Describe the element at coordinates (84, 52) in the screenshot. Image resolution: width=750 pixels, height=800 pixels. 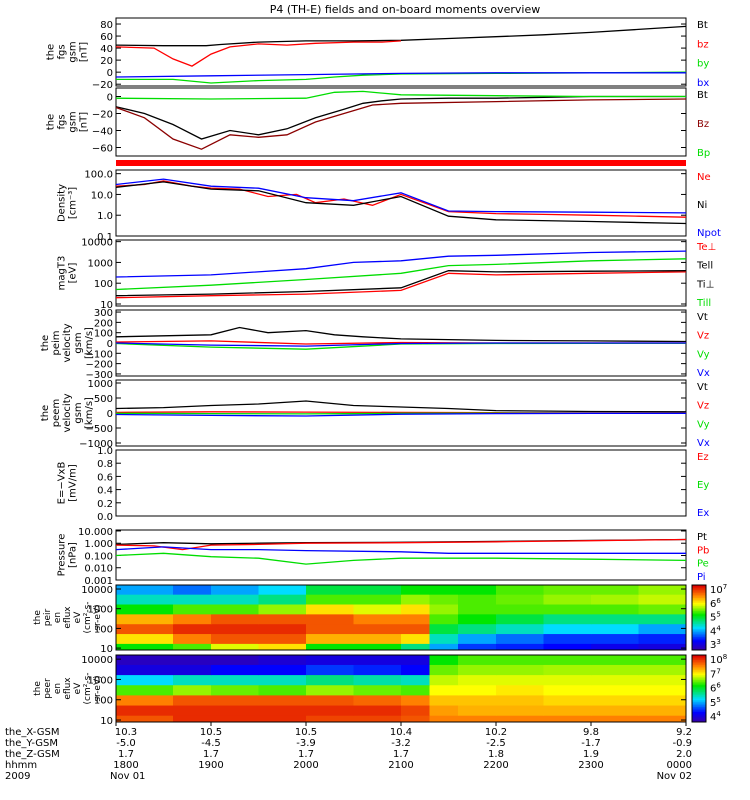
I see `fgs-gsm-ylabel: [nT]` at that location.